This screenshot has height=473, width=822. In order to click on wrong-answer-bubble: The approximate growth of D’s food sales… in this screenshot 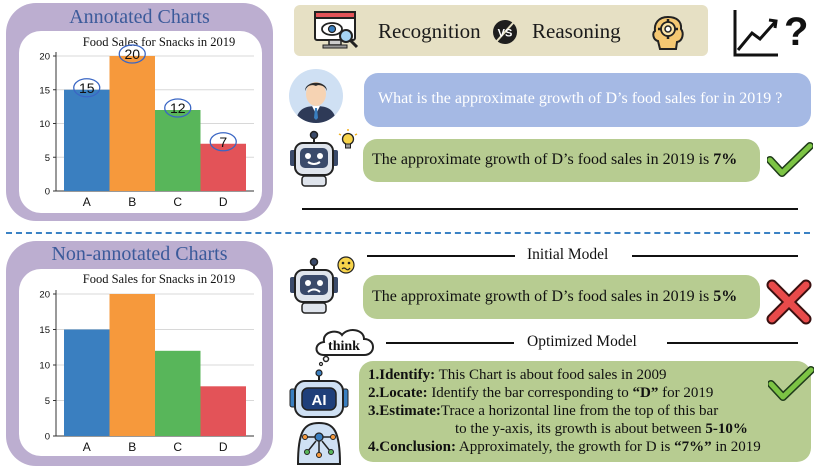, I will do `click(561, 297)`.